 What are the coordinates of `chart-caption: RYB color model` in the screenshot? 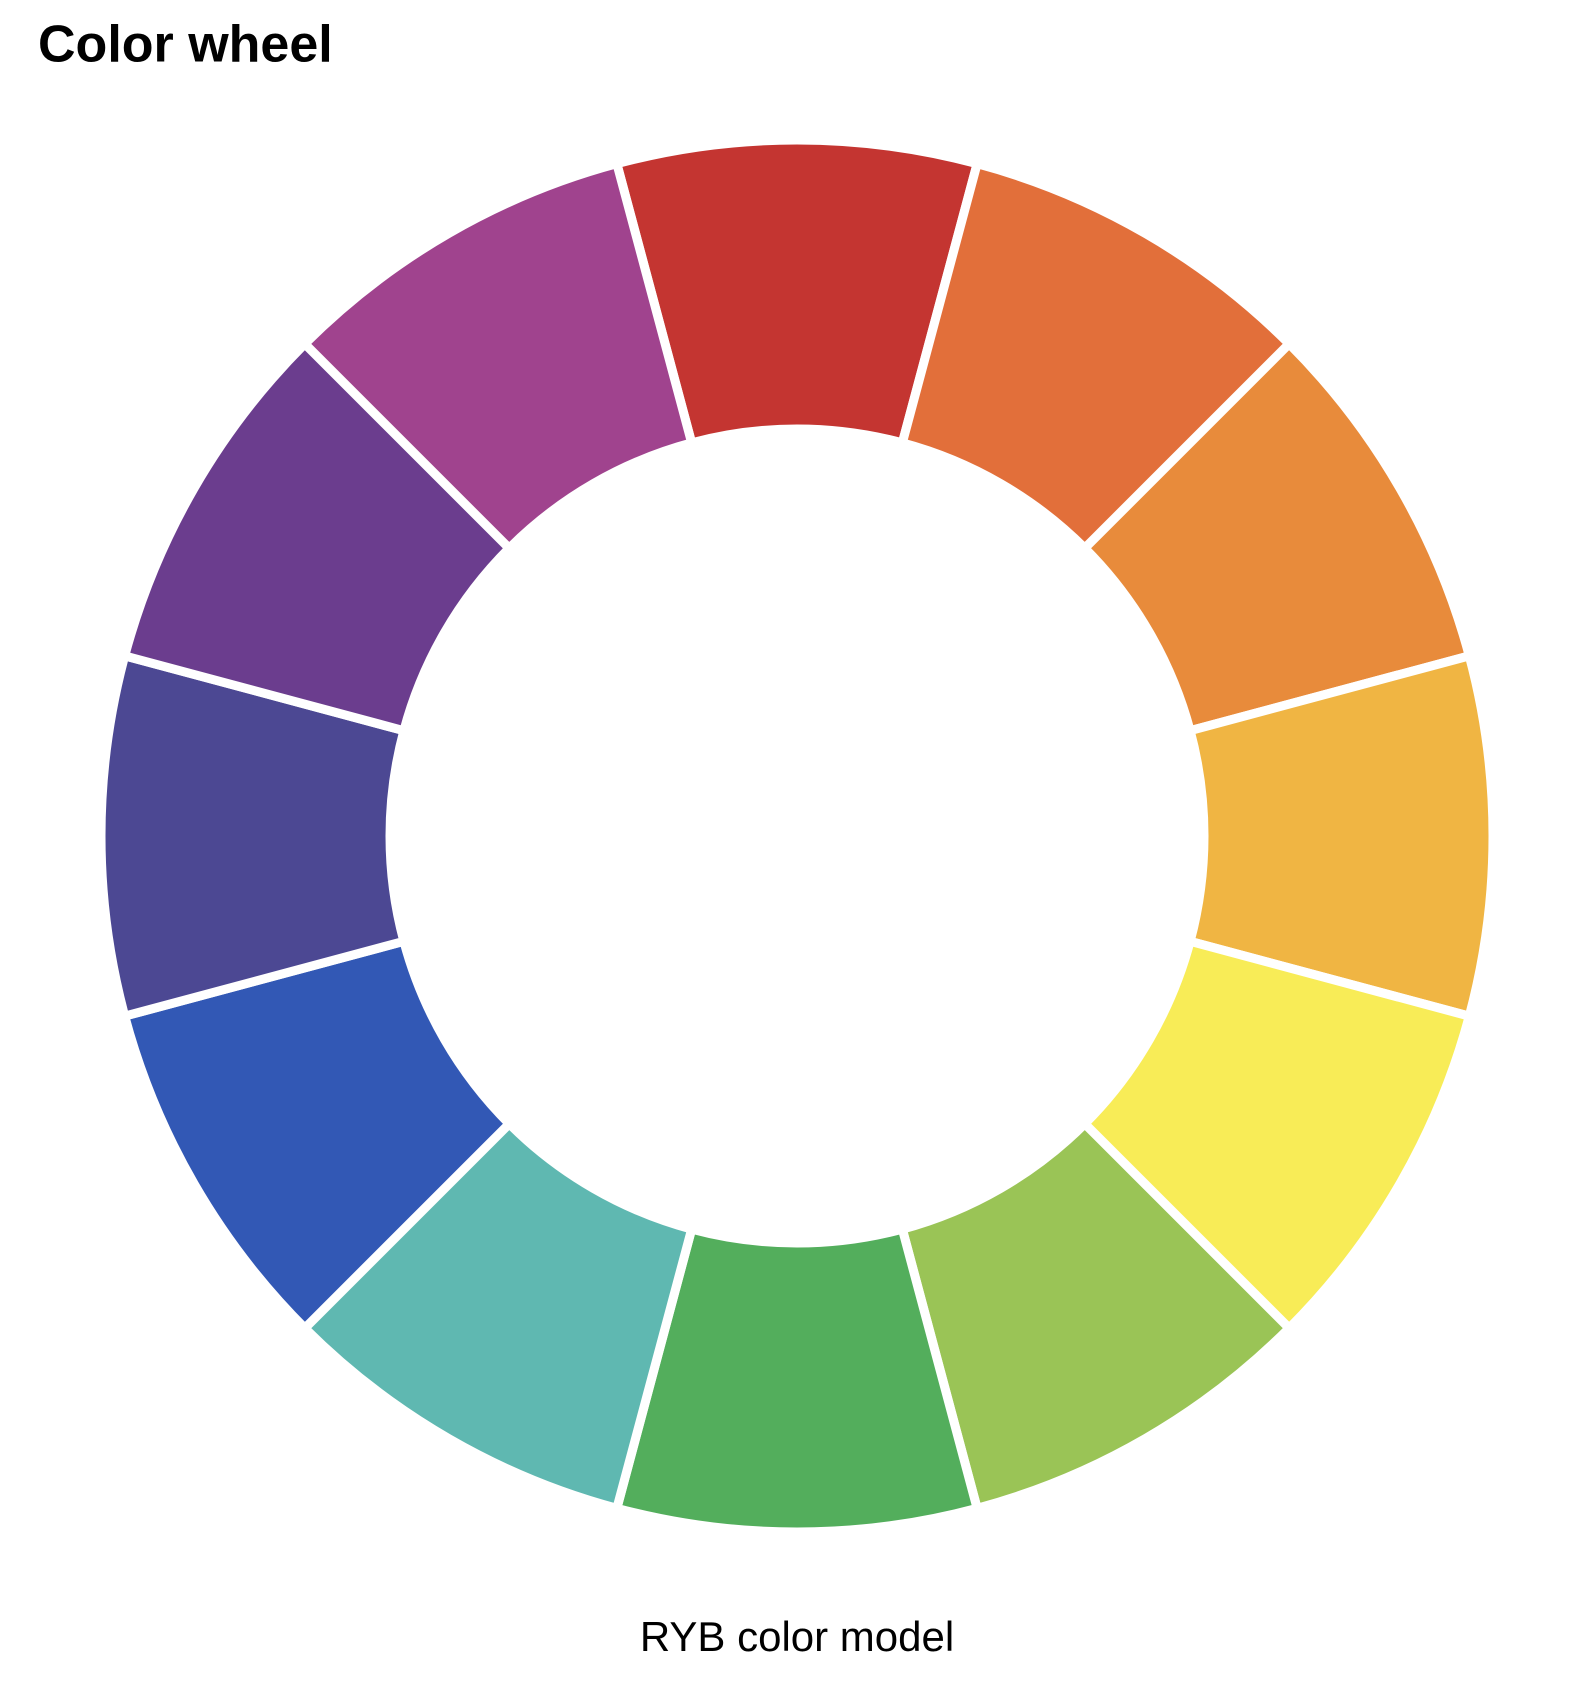 It's located at (797, 1636).